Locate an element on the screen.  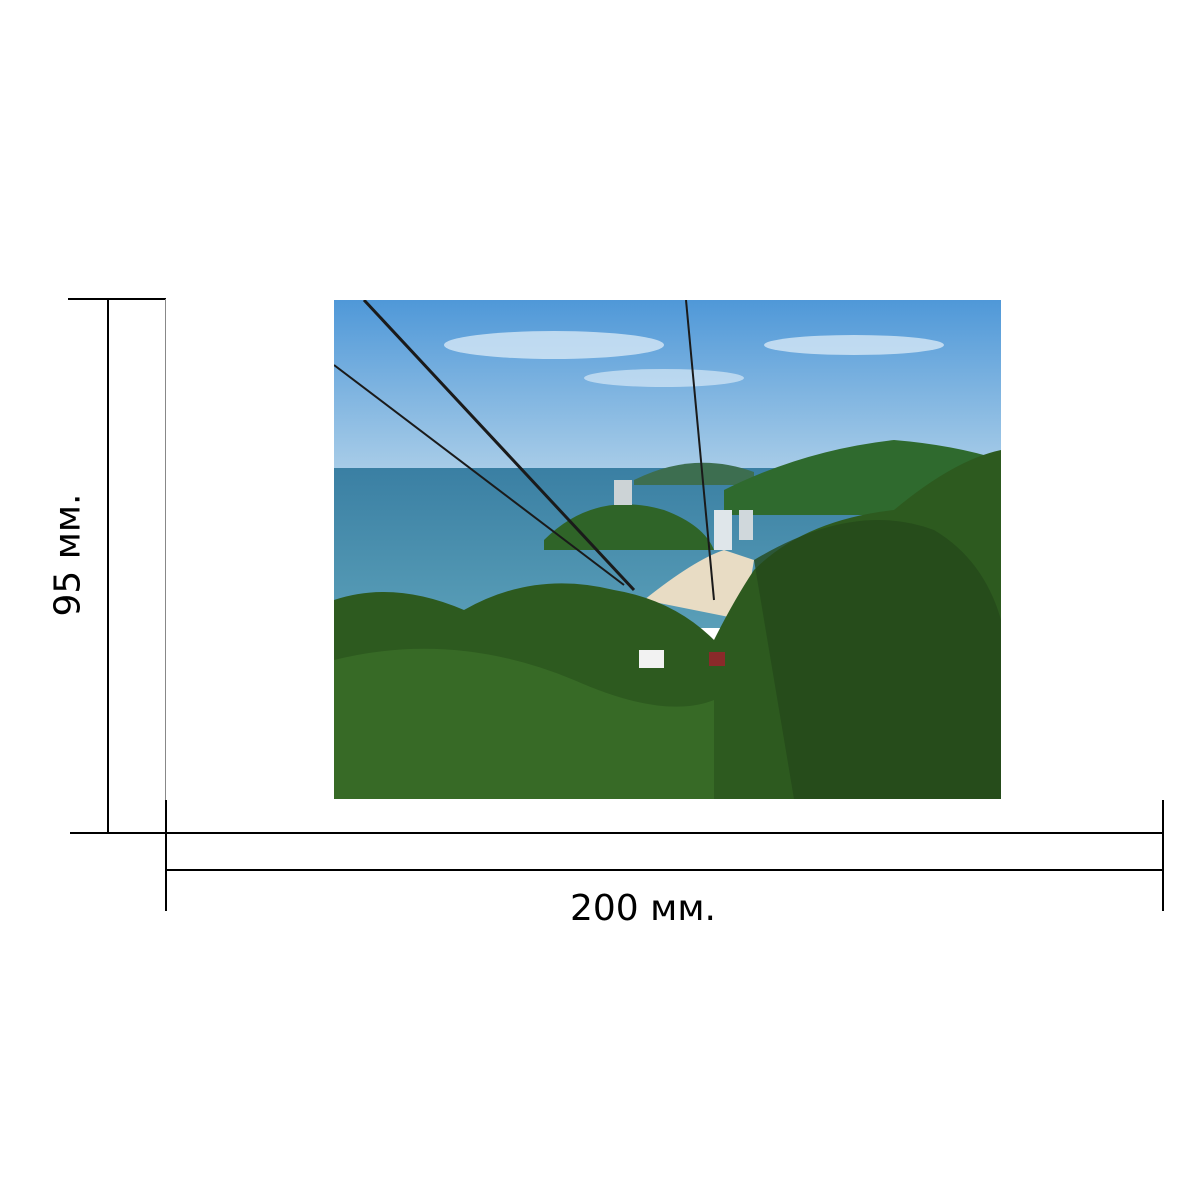
beach is located at coordinates (699, 585).